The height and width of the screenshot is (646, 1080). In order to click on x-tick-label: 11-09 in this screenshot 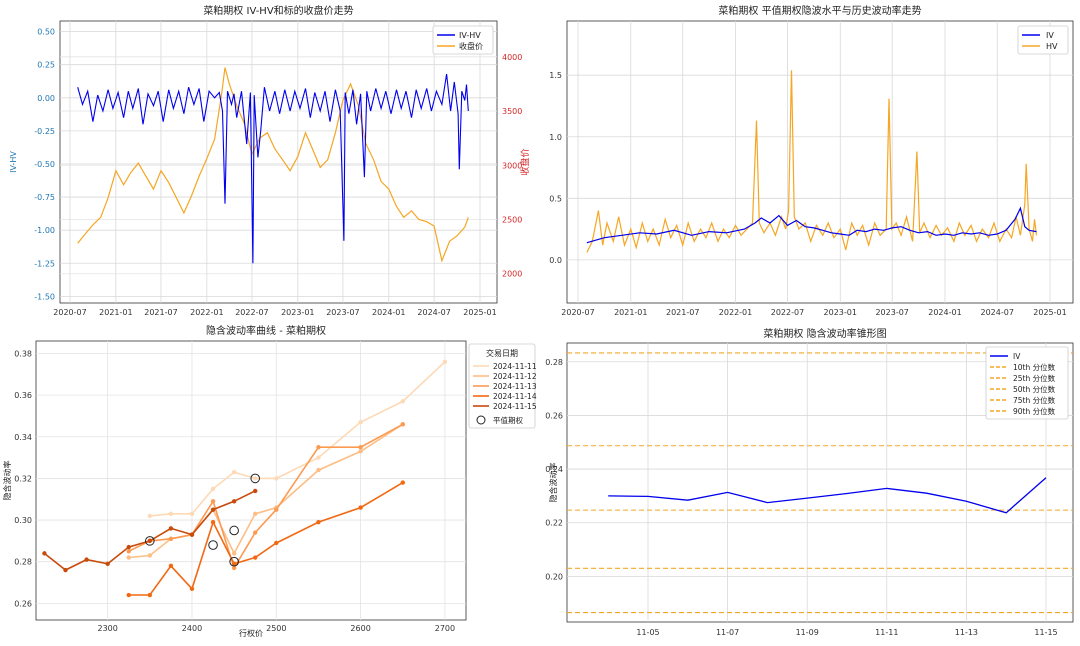, I will do `click(807, 632)`.